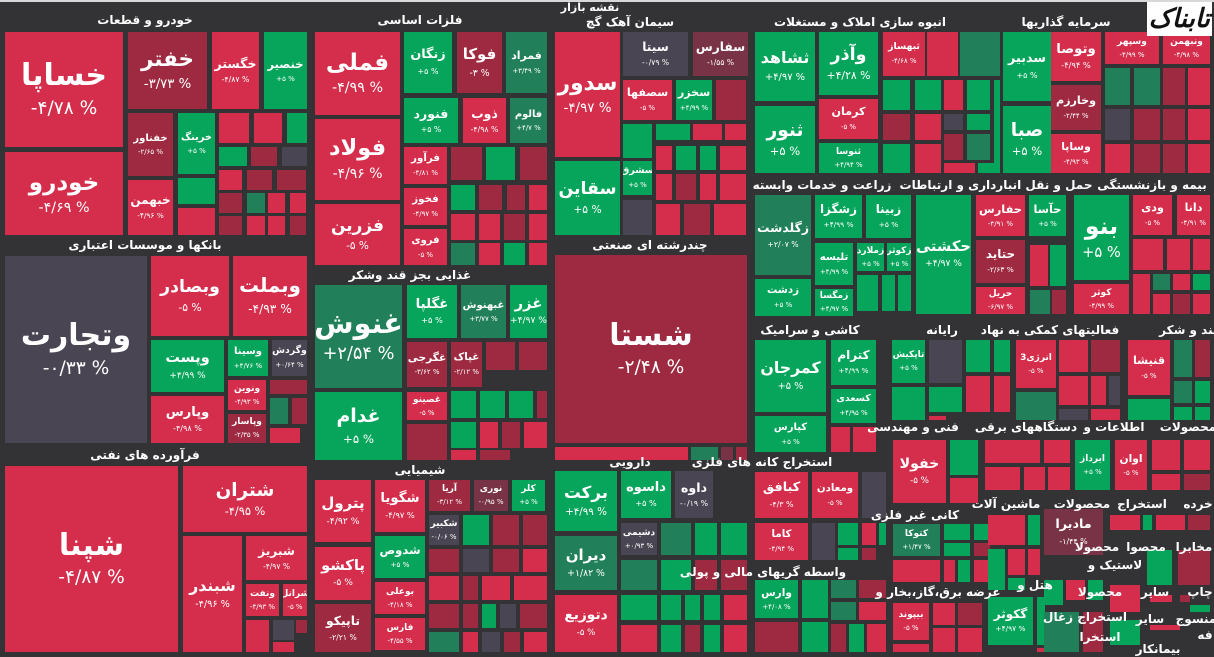 This screenshot has height=657, width=1214. I want to click on stock-tile: نوری -۰/۹۵ %, so click(491, 495).